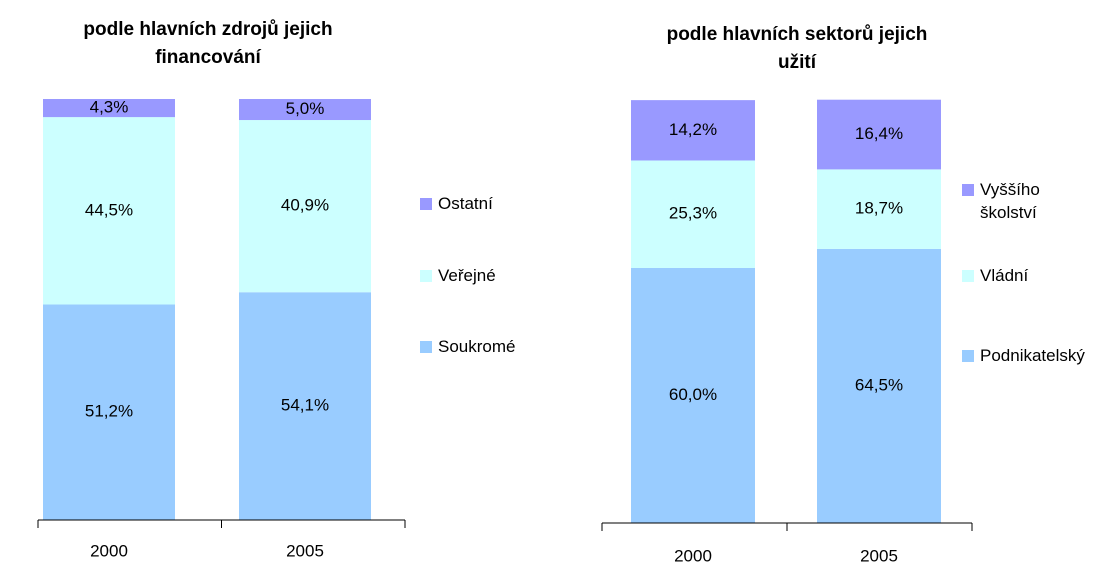 The height and width of the screenshot is (563, 1113). Describe the element at coordinates (208, 43) in the screenshot. I see `chart-title: podle hlavních zdrojů jejich financování` at that location.